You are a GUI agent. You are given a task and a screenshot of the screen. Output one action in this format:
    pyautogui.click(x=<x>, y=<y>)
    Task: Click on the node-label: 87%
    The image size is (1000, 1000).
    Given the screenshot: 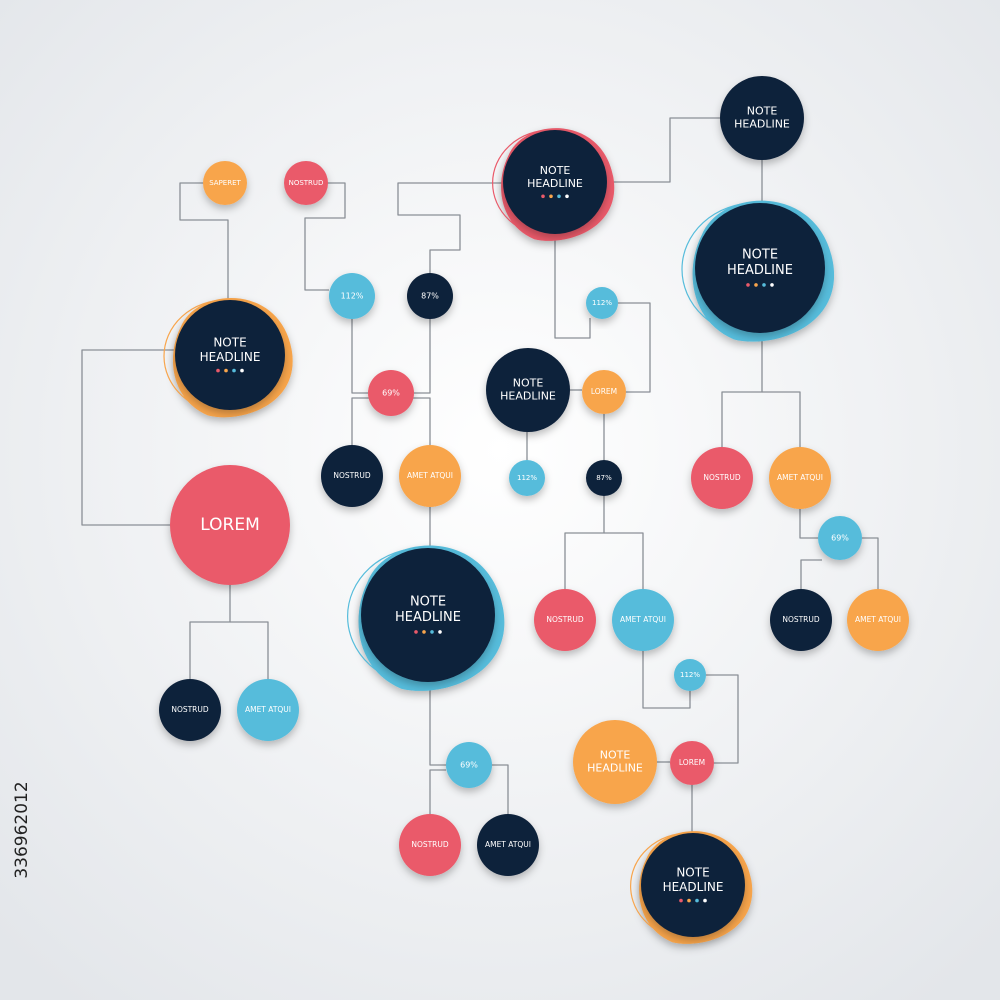 What is the action you would take?
    pyautogui.click(x=604, y=478)
    